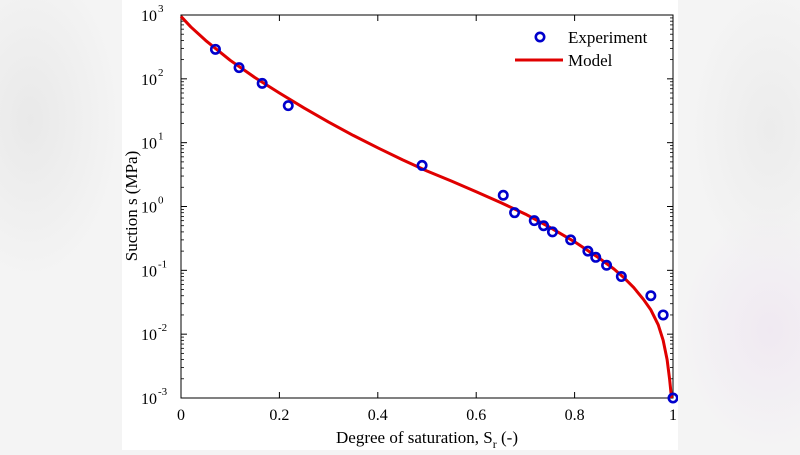 This screenshot has width=800, height=455. What do you see at coordinates (575, 415) in the screenshot?
I see `x-tick-label: 0.8` at bounding box center [575, 415].